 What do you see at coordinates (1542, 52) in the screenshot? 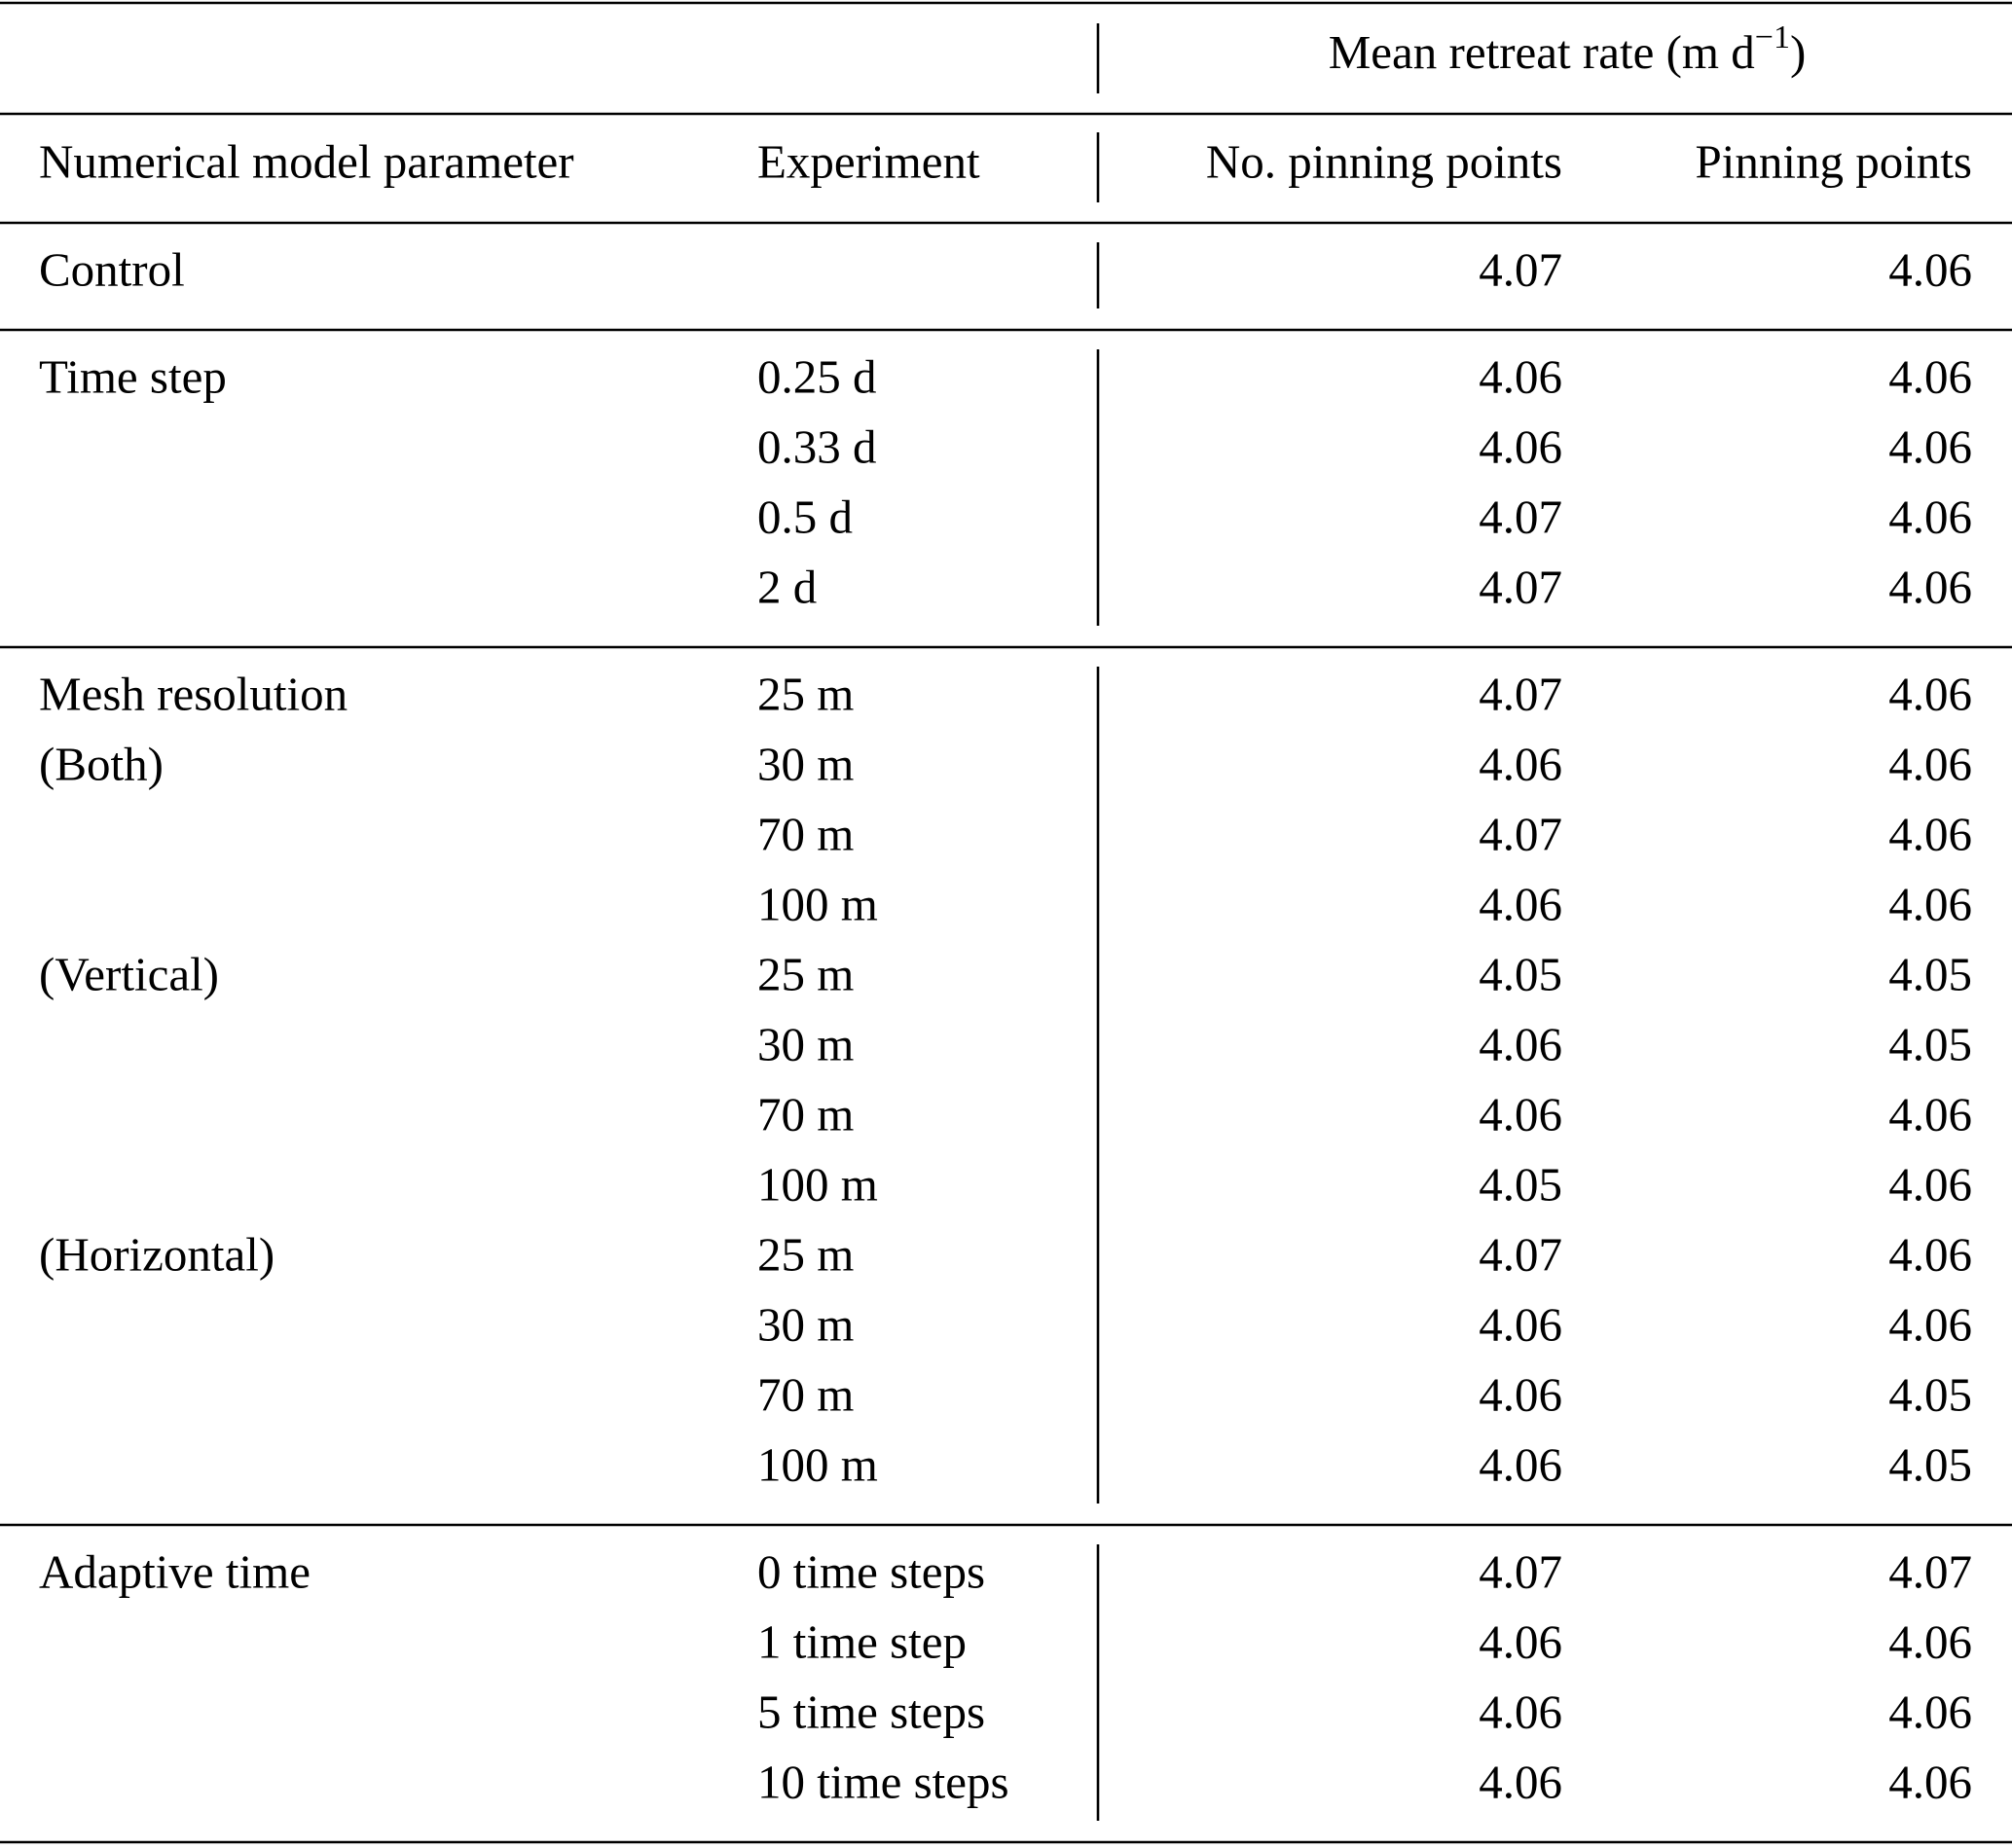
I see `group-header-text: Mean retreat rate (m d` at bounding box center [1542, 52].